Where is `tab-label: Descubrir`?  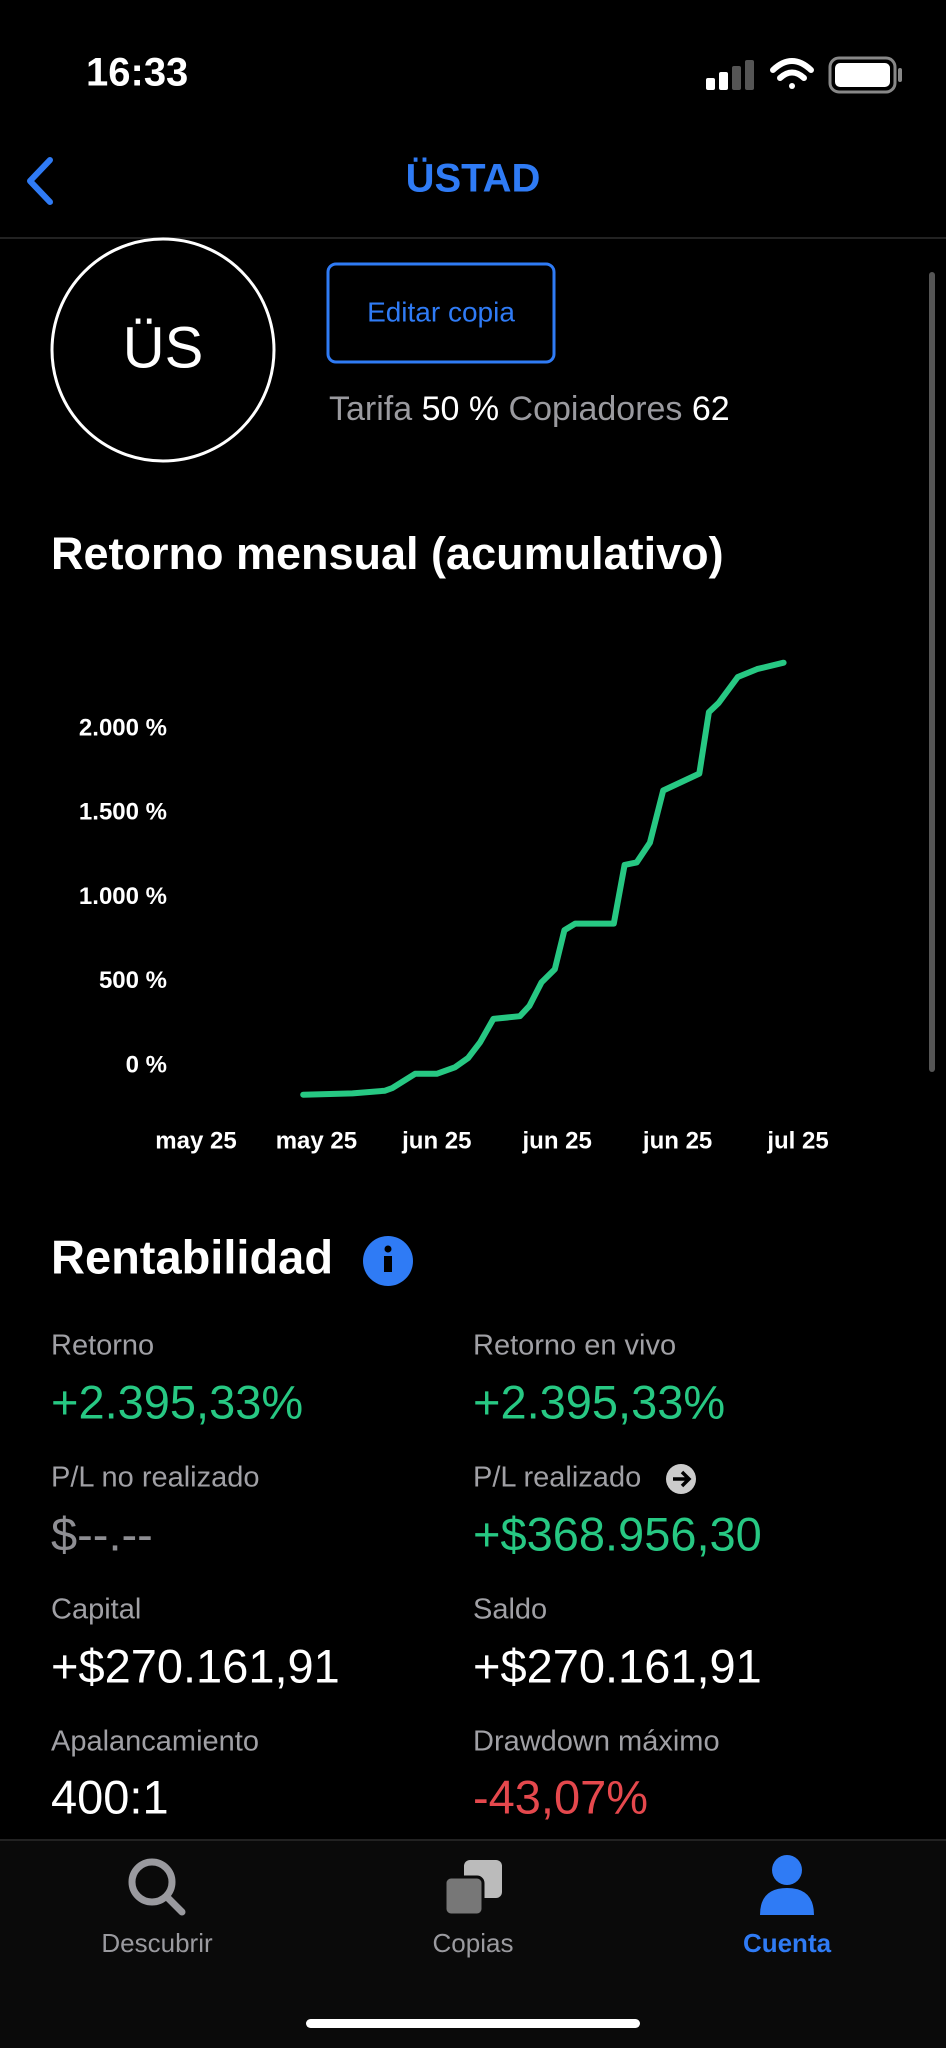
tab-label: Descubrir is located at coordinates (157, 1943).